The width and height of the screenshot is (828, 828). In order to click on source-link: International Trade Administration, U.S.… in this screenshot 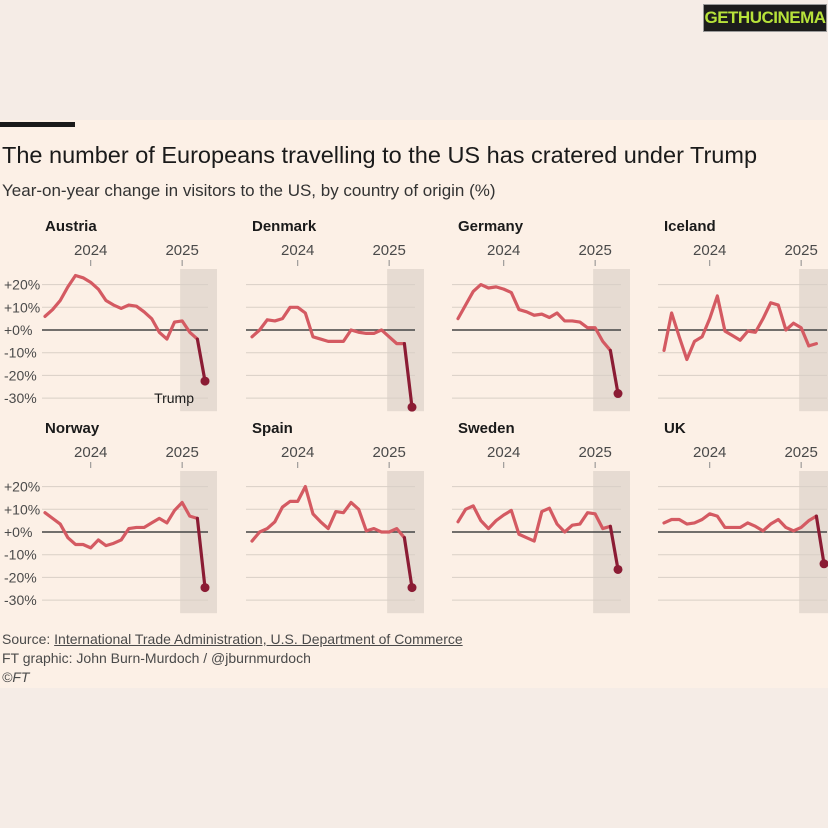, I will do `click(258, 639)`.